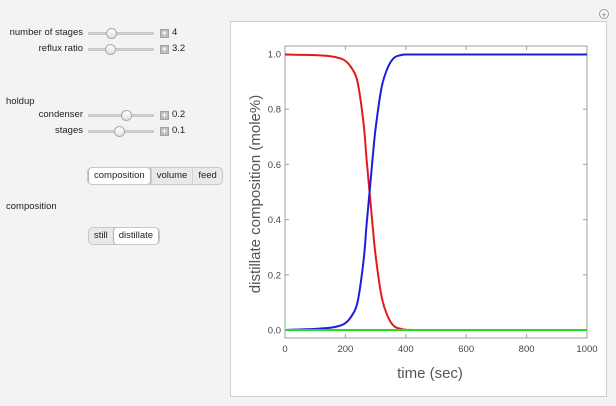 Image resolution: width=616 pixels, height=406 pixels. I want to click on x-tick-label: 200, so click(345, 349).